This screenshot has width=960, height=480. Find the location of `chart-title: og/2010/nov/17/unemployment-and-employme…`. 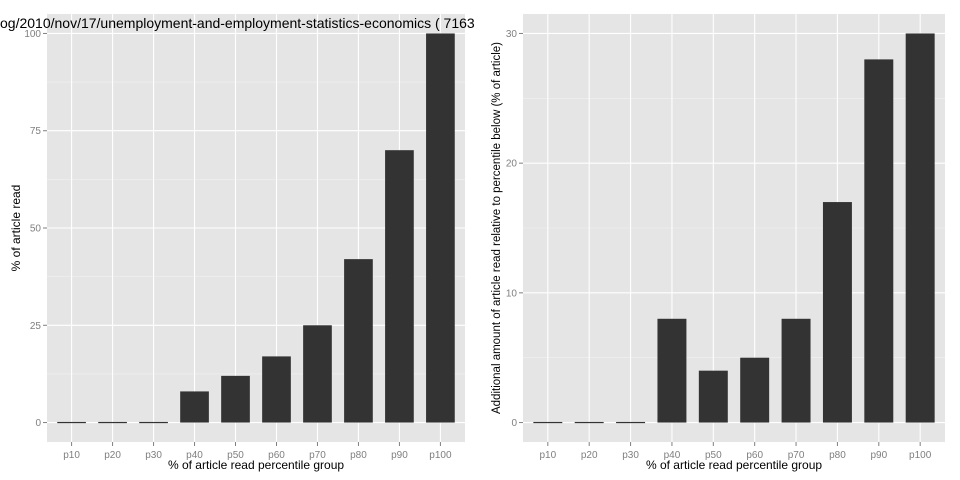

chart-title: og/2010/nov/17/unemployment-and-employme… is located at coordinates (237, 23).